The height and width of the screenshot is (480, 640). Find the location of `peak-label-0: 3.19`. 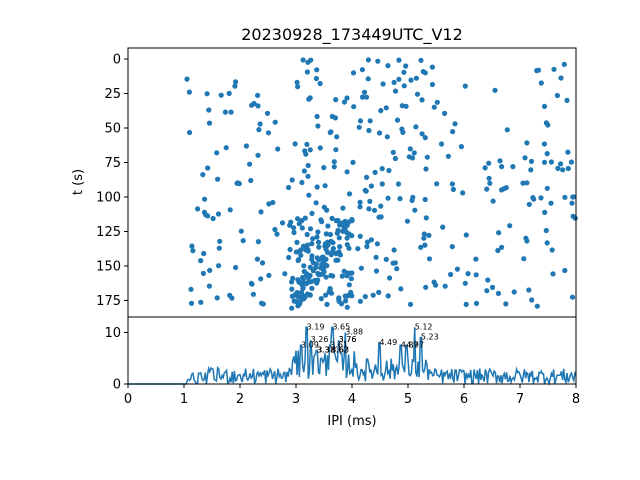

peak-label-0: 3.19 is located at coordinates (316, 326).